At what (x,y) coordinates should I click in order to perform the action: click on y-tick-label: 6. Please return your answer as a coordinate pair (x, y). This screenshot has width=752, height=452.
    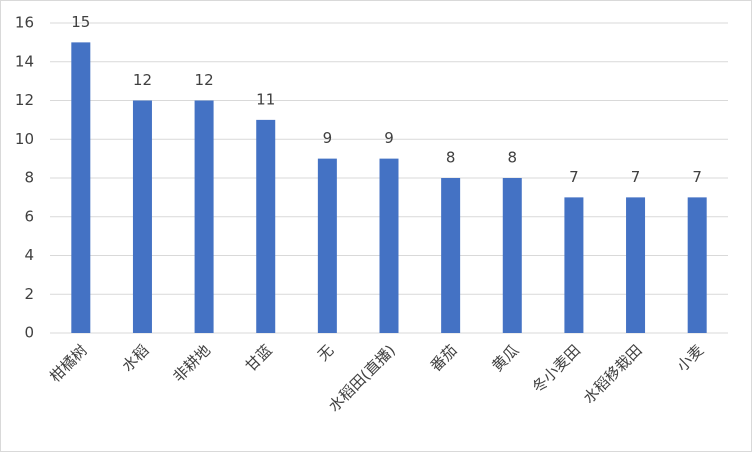
    Looking at the image, I should click on (29, 216).